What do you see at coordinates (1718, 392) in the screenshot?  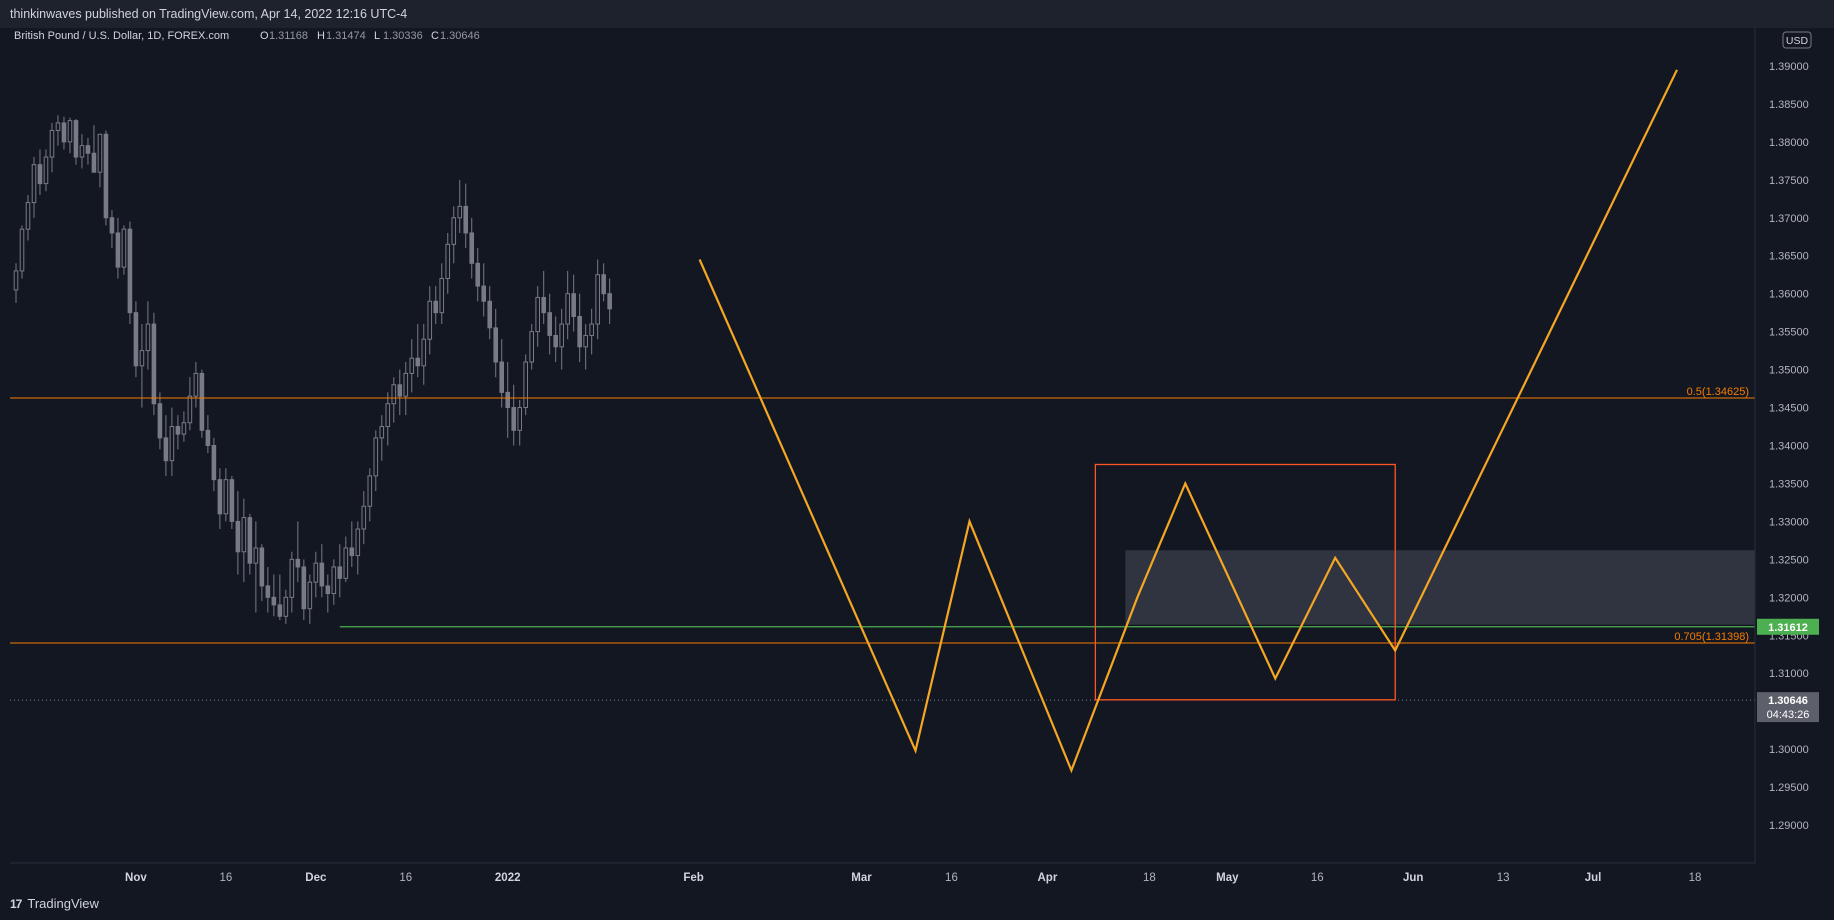 I see `fib-label: 0.5(1.34625)` at bounding box center [1718, 392].